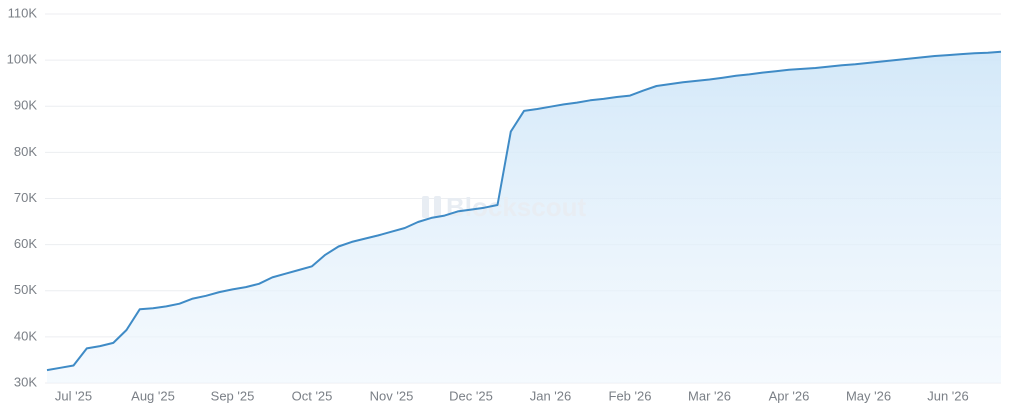  What do you see at coordinates (789, 395) in the screenshot?
I see `x-tick-label: Apr '26` at bounding box center [789, 395].